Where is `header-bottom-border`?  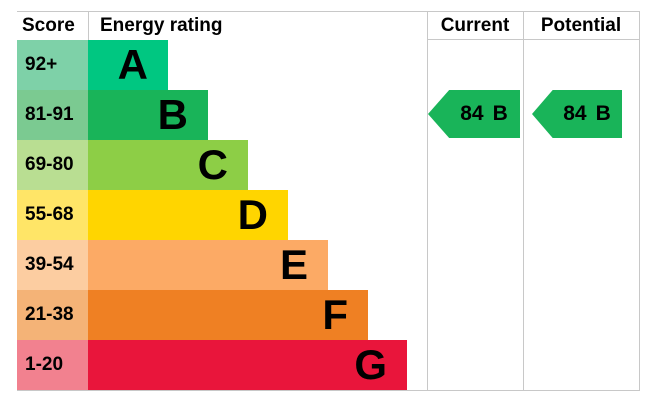 header-bottom-border is located at coordinates (533, 39).